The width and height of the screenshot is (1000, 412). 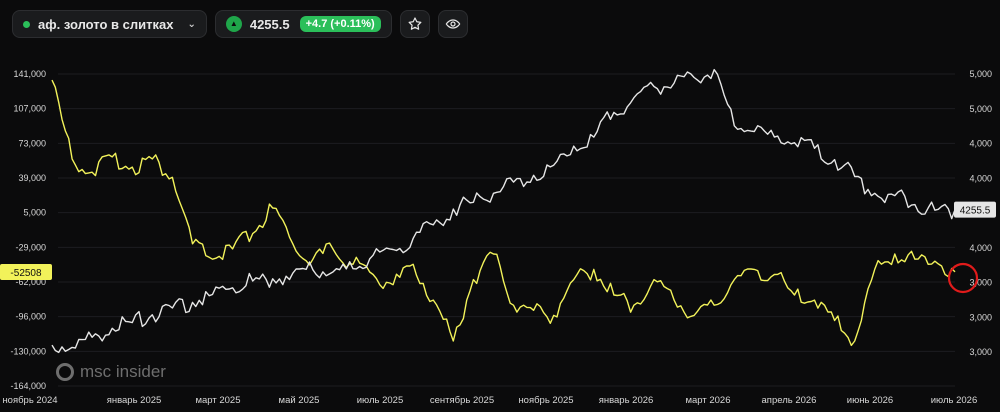 I want to click on left-tick-label: 39,000, so click(x=32, y=178).